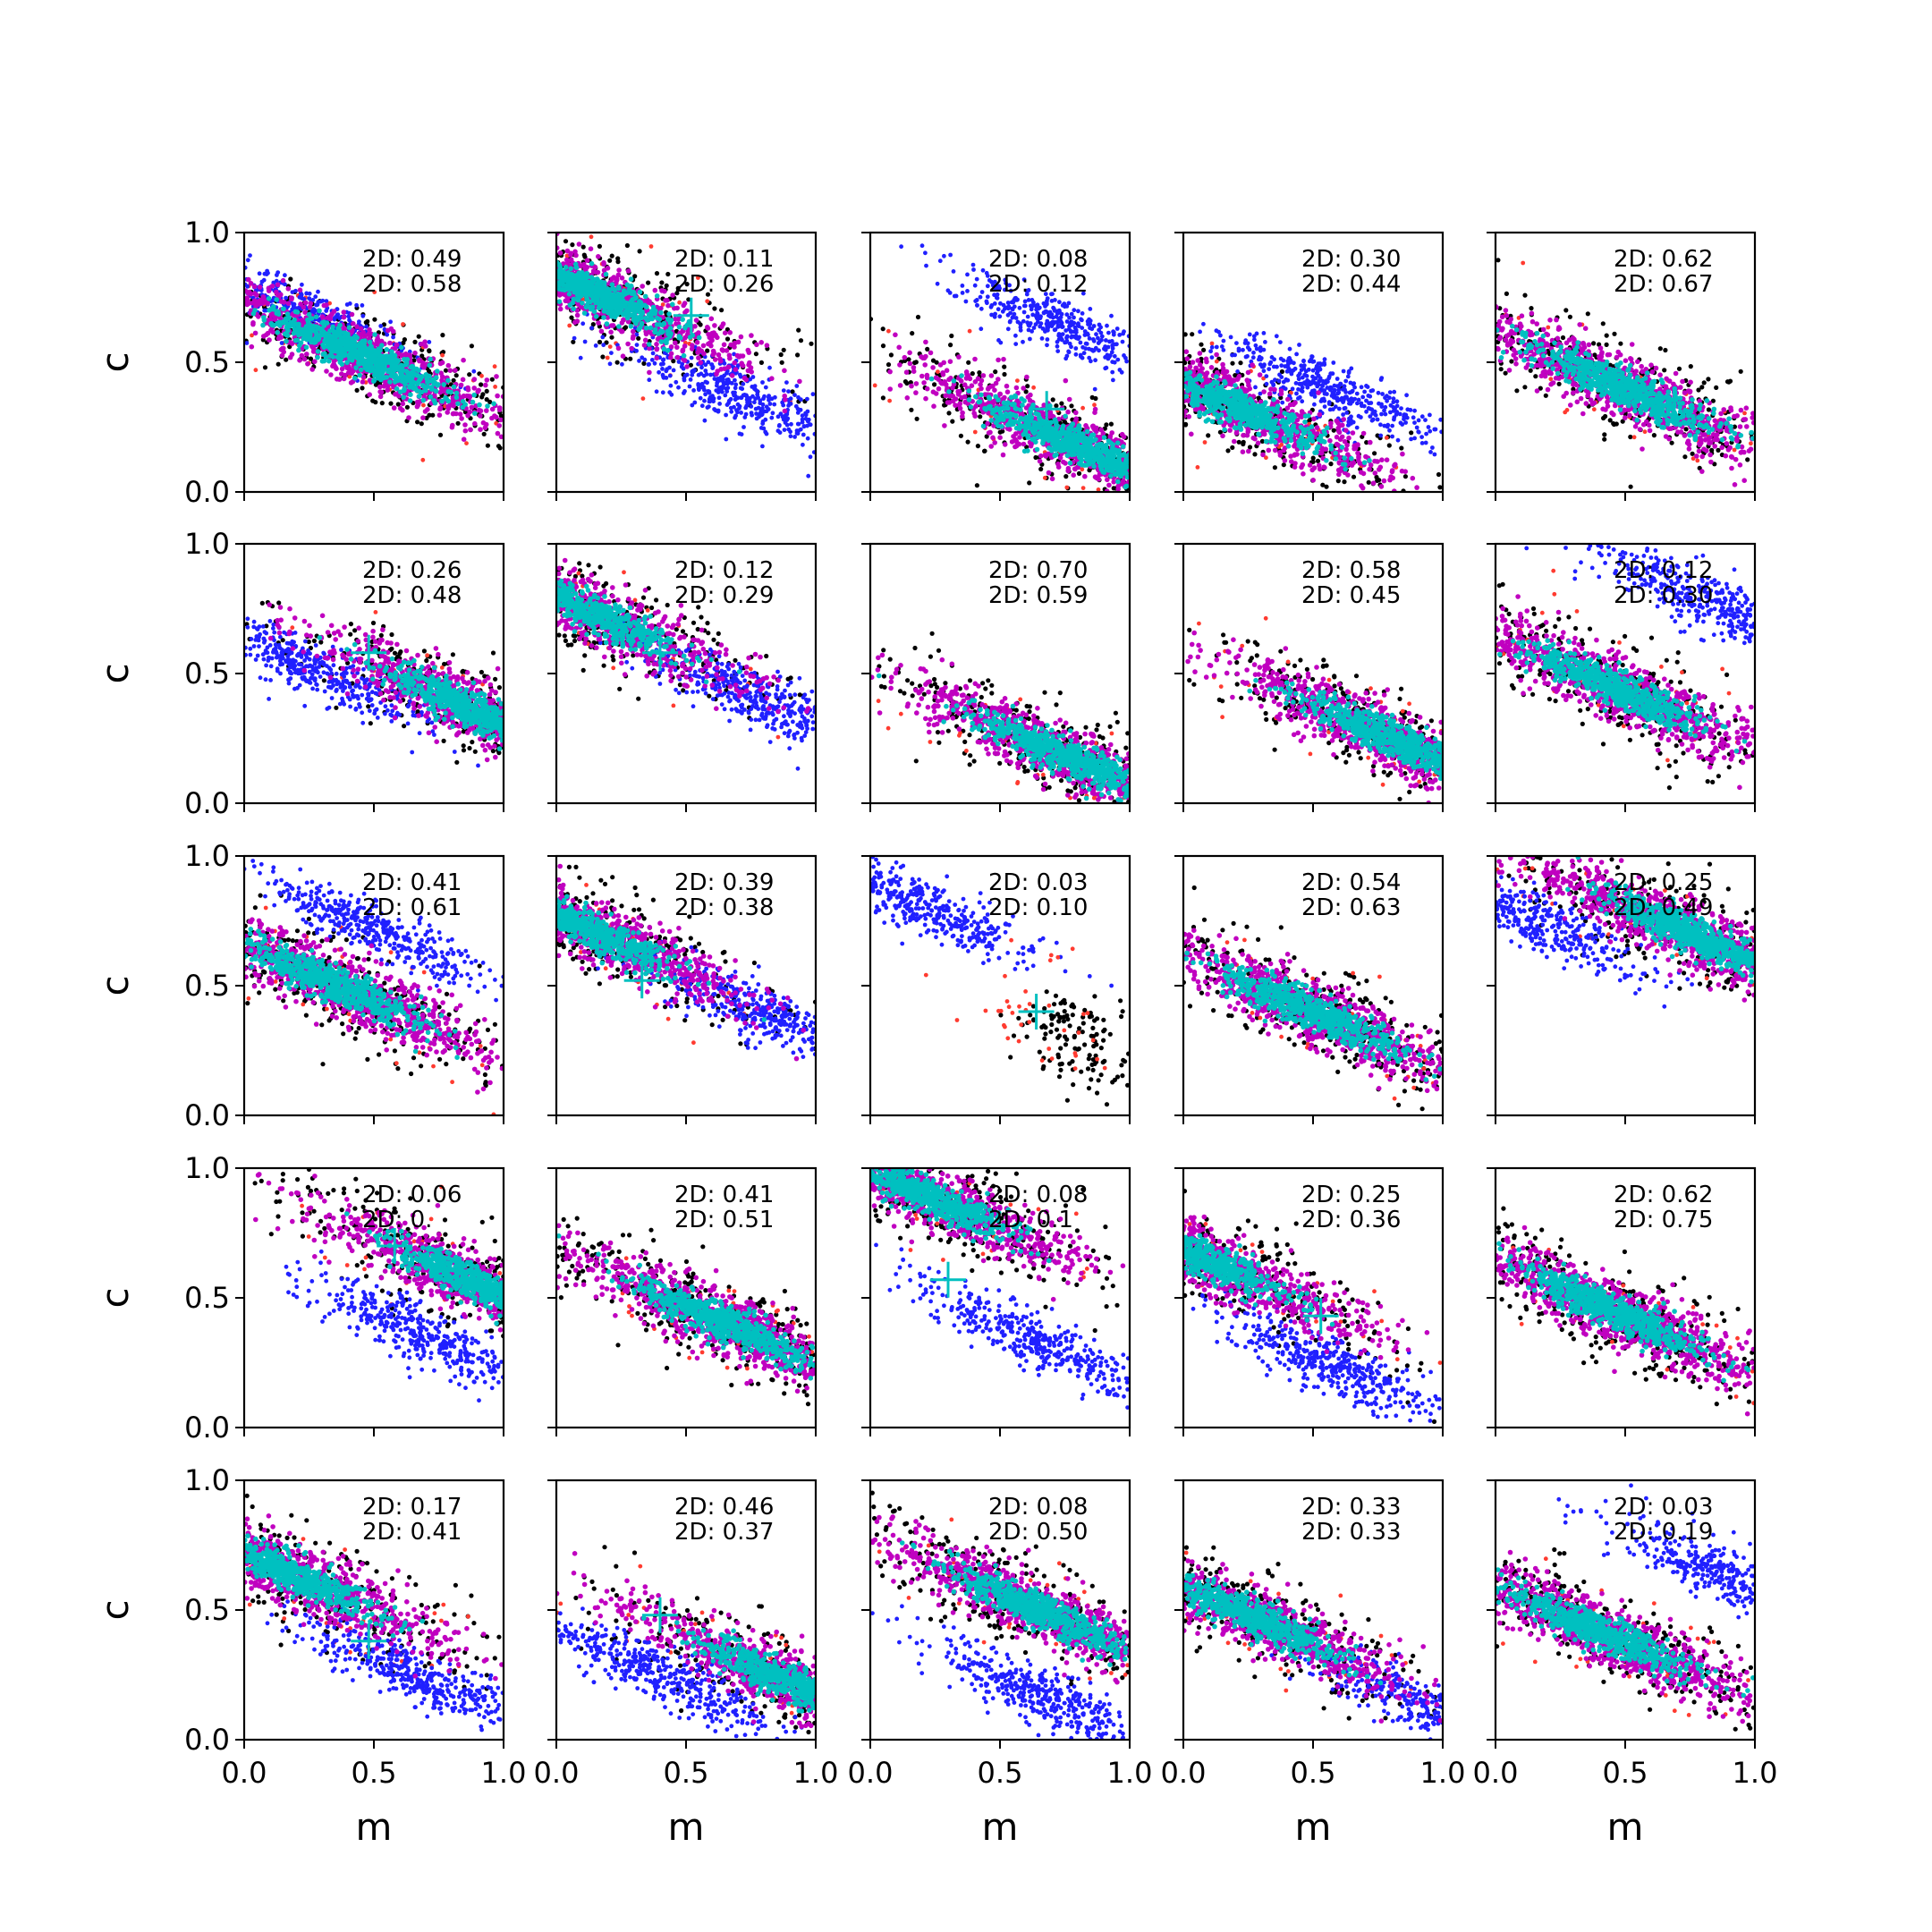 Image resolution: width=1932 pixels, height=1932 pixels. Describe the element at coordinates (1000, 367) in the screenshot. I see `subplot-points` at that location.